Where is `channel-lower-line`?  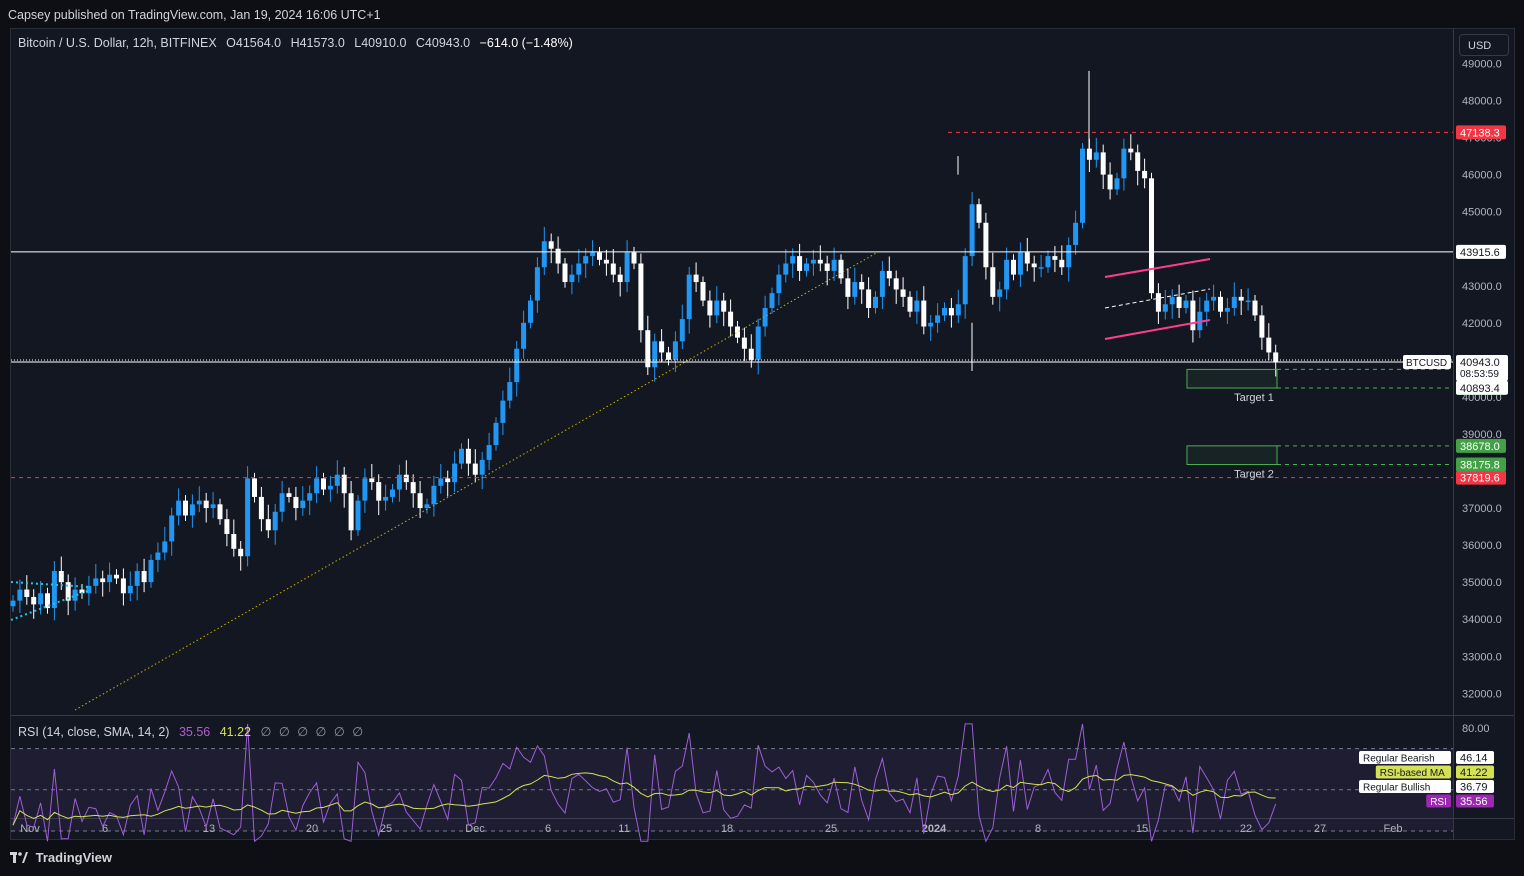 channel-lower-line is located at coordinates (1157, 329).